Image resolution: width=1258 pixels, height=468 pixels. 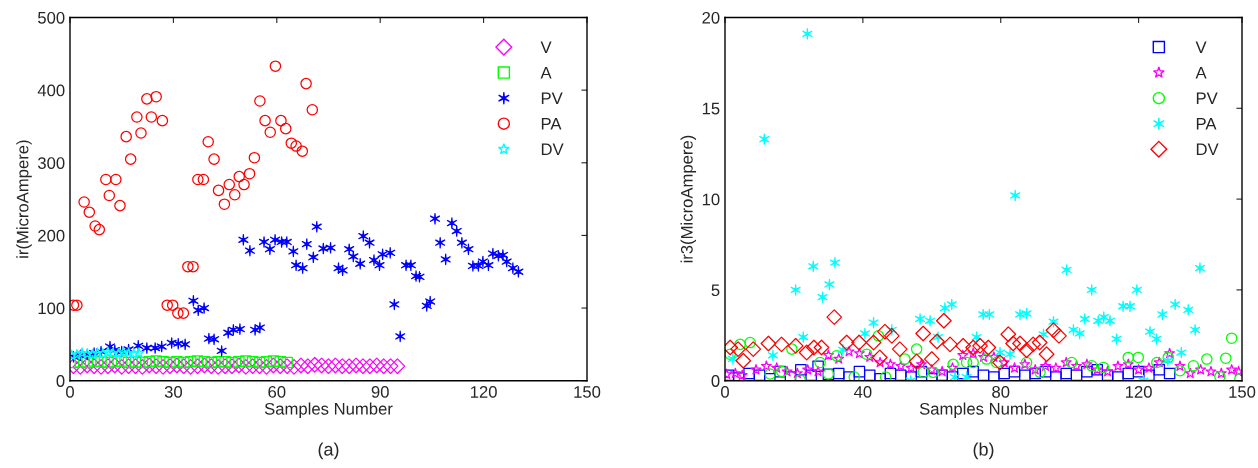 I want to click on y-axis-title: ir(MicroAmpere), so click(x=24, y=199).